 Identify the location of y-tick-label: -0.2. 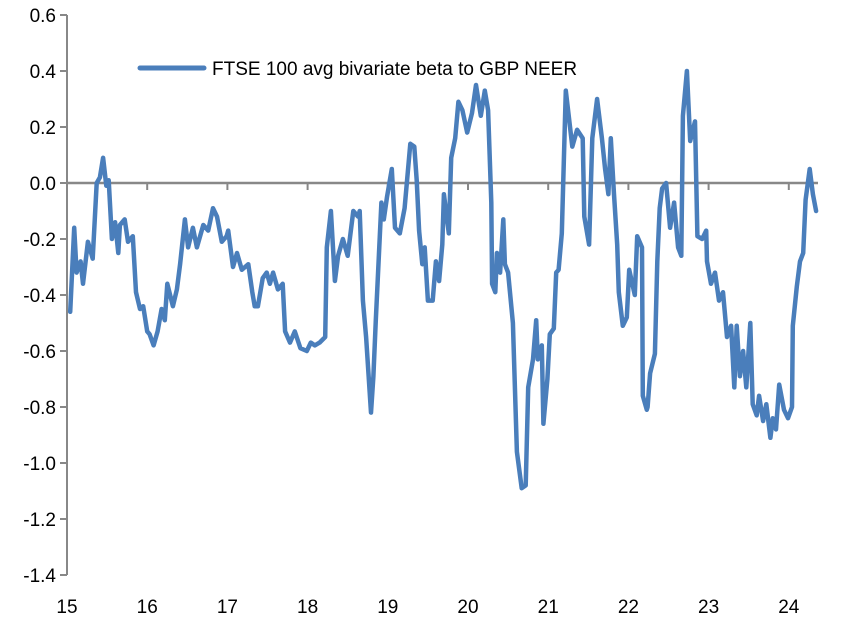
(39, 240).